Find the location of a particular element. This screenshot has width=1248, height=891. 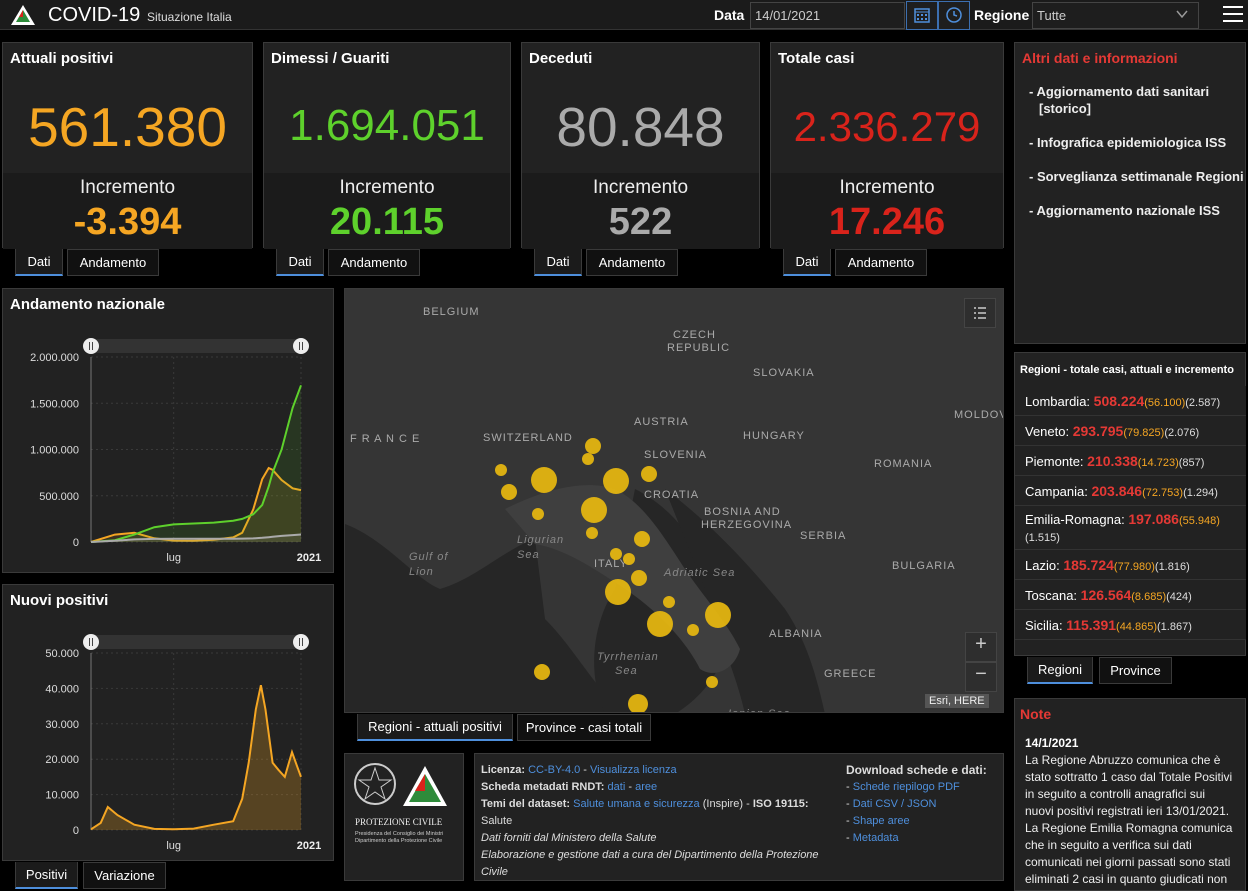

region-active: (77.980) is located at coordinates (1134, 567).